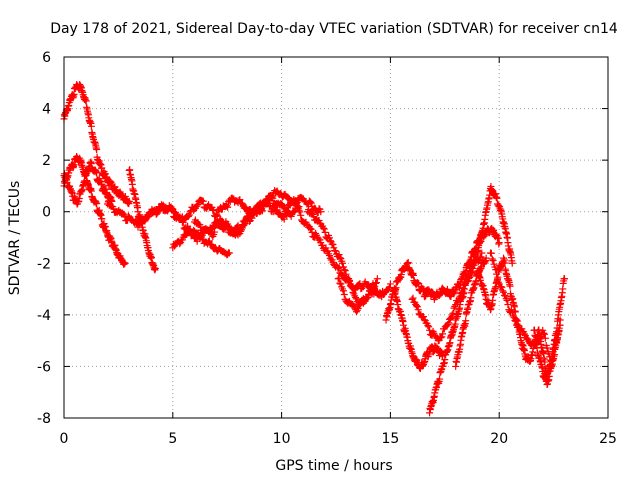 The height and width of the screenshot is (480, 640). What do you see at coordinates (608, 439) in the screenshot?
I see `x-tick-label: 25` at bounding box center [608, 439].